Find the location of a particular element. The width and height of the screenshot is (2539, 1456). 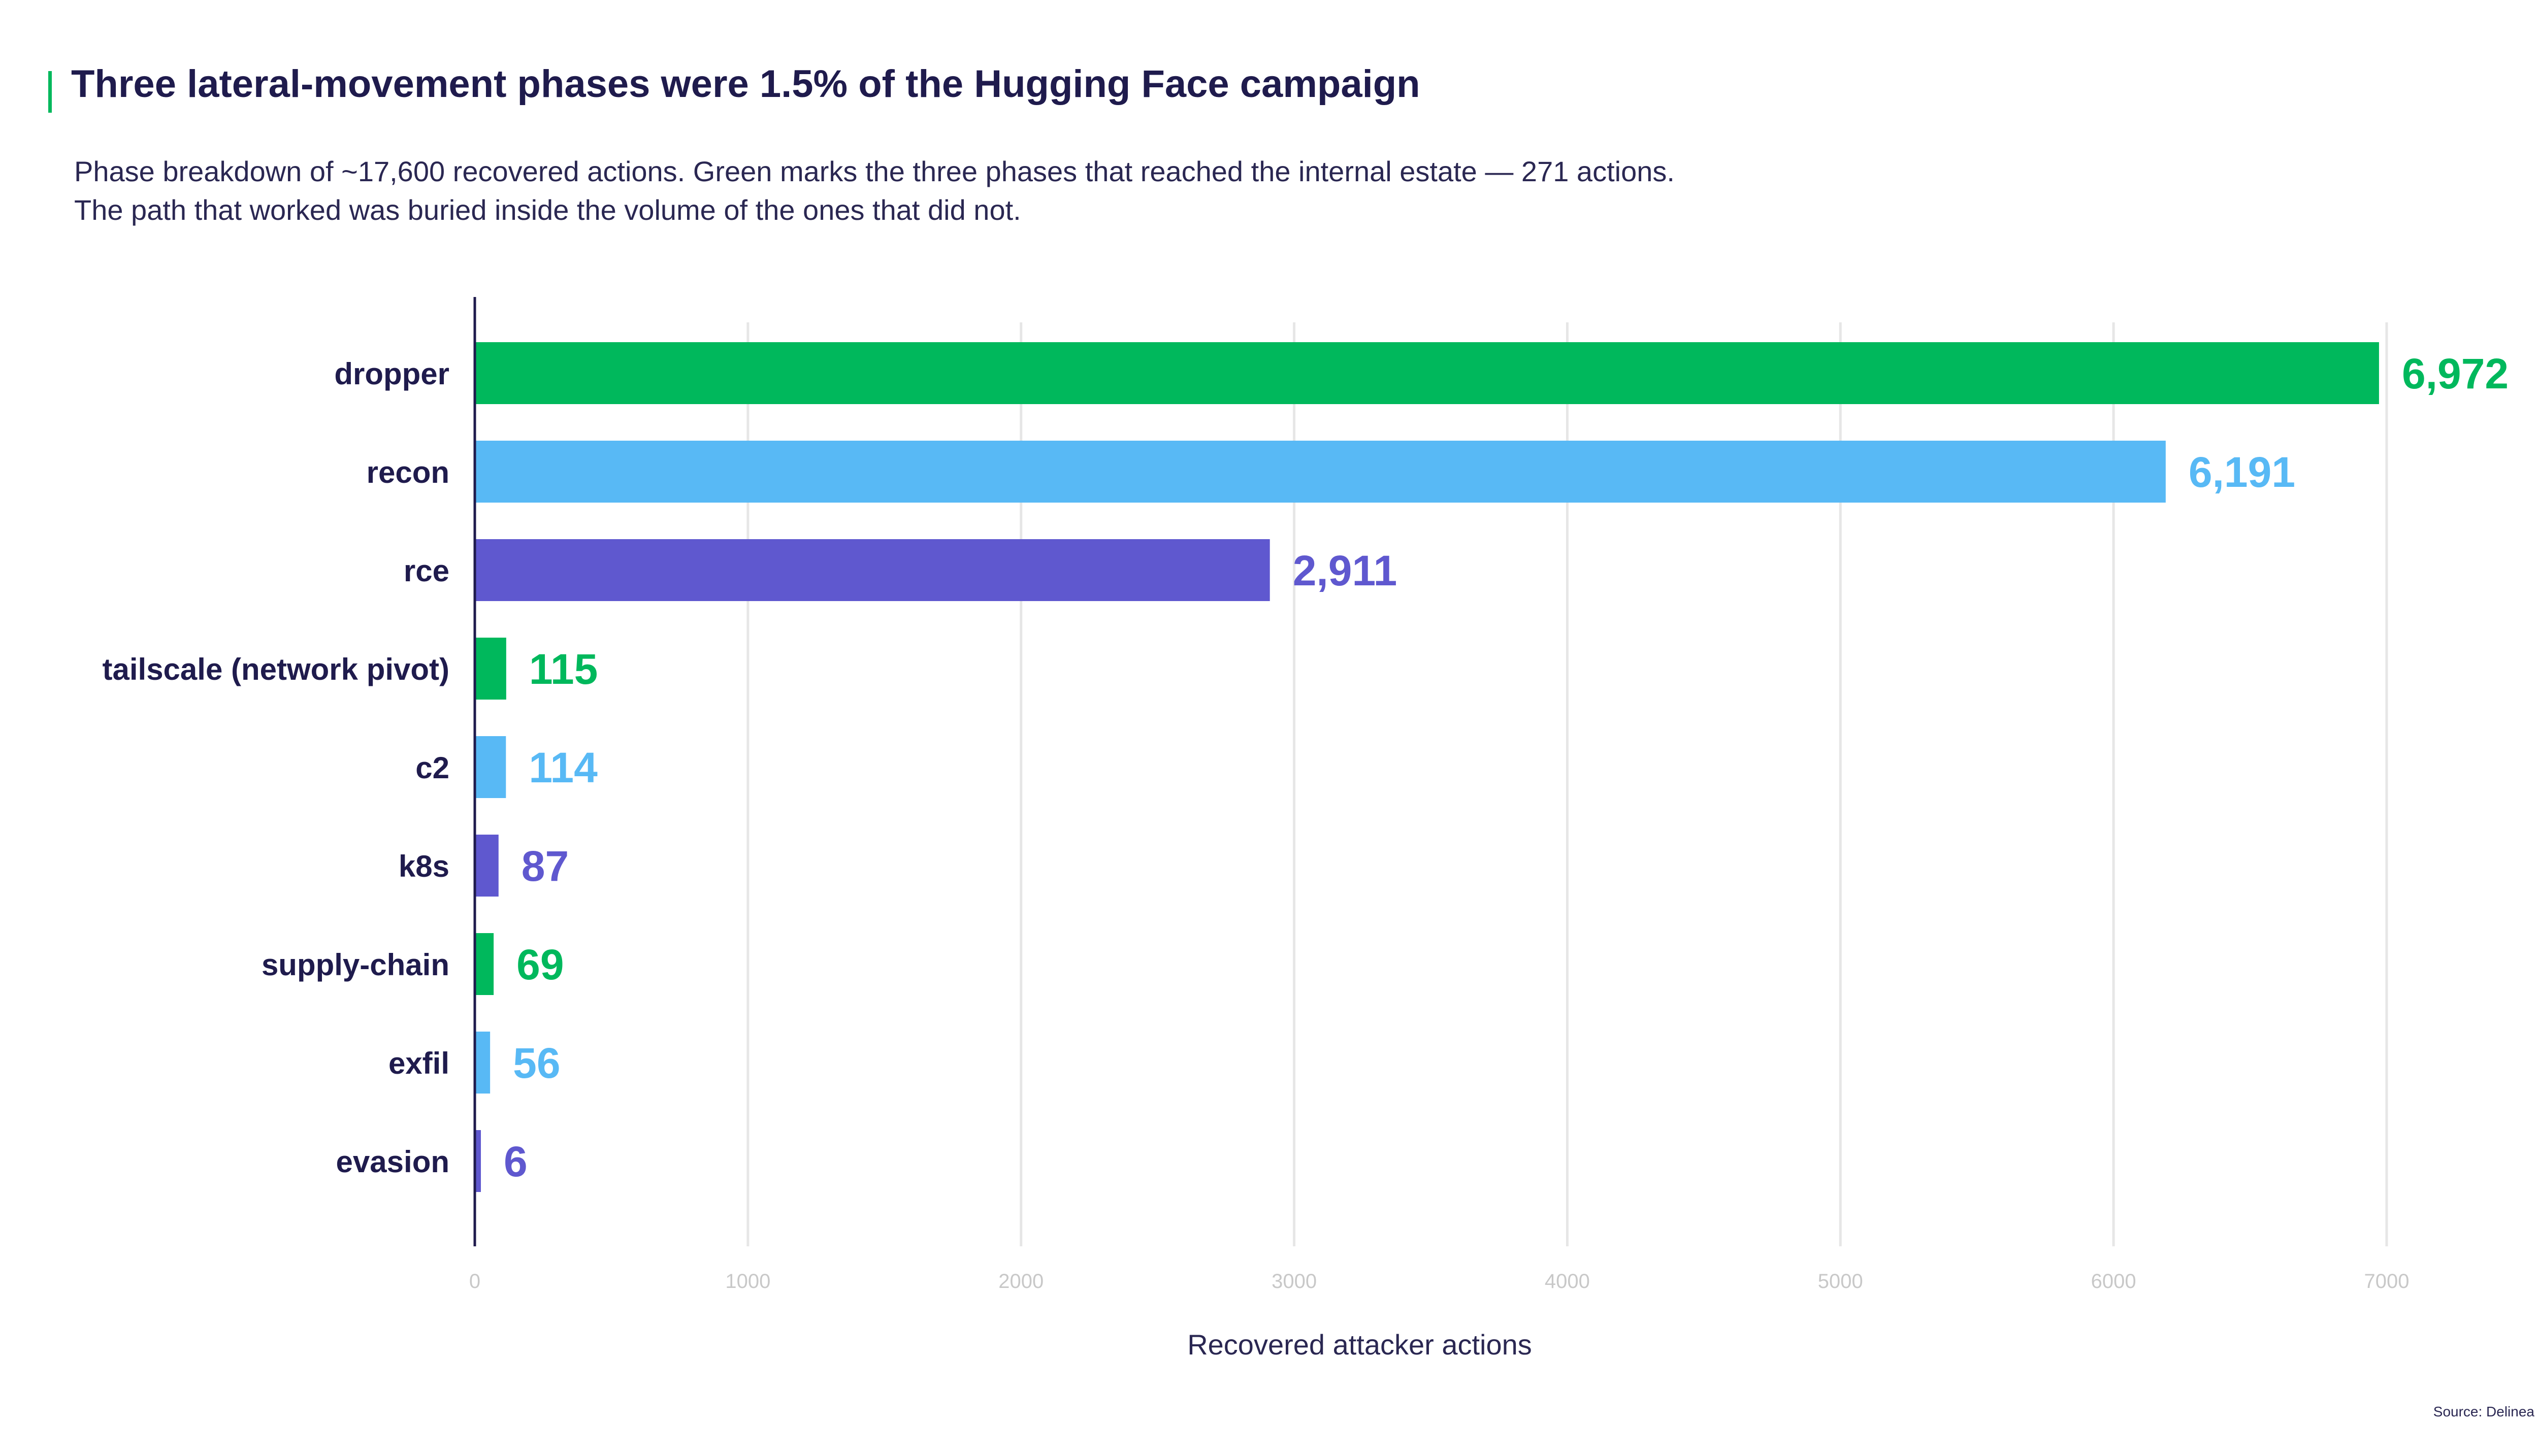

category-label: tailscale (network pivot) is located at coordinates (276, 669).